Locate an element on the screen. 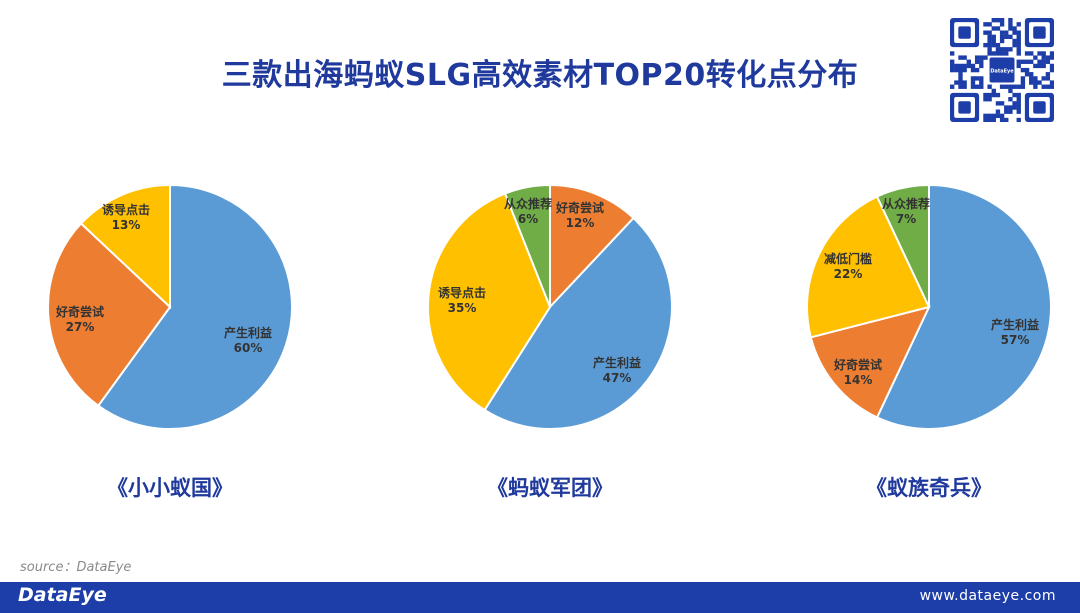 The width and height of the screenshot is (1080, 613). pie2-label-3: 诱导点击 is located at coordinates (462, 292).